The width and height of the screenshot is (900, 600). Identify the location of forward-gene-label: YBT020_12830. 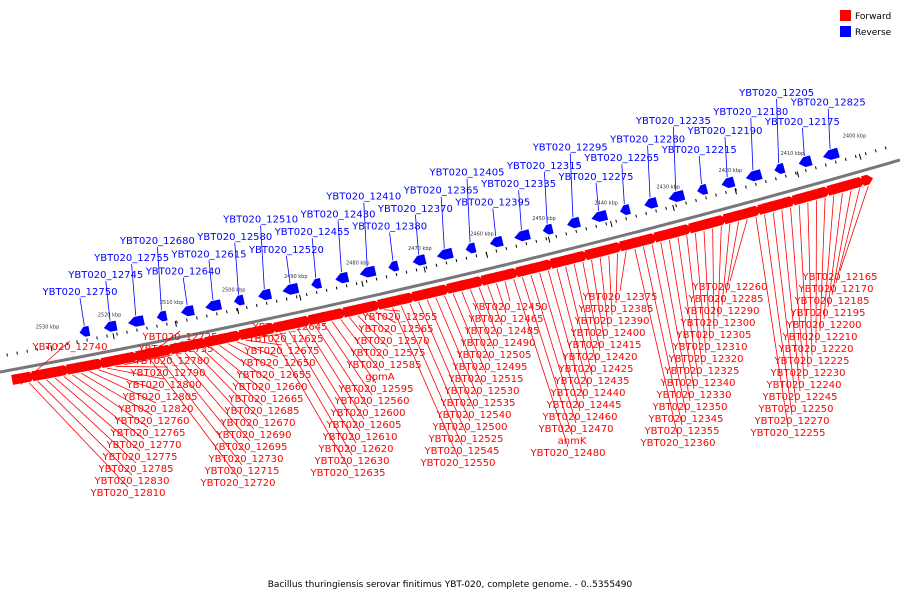
(132, 481).